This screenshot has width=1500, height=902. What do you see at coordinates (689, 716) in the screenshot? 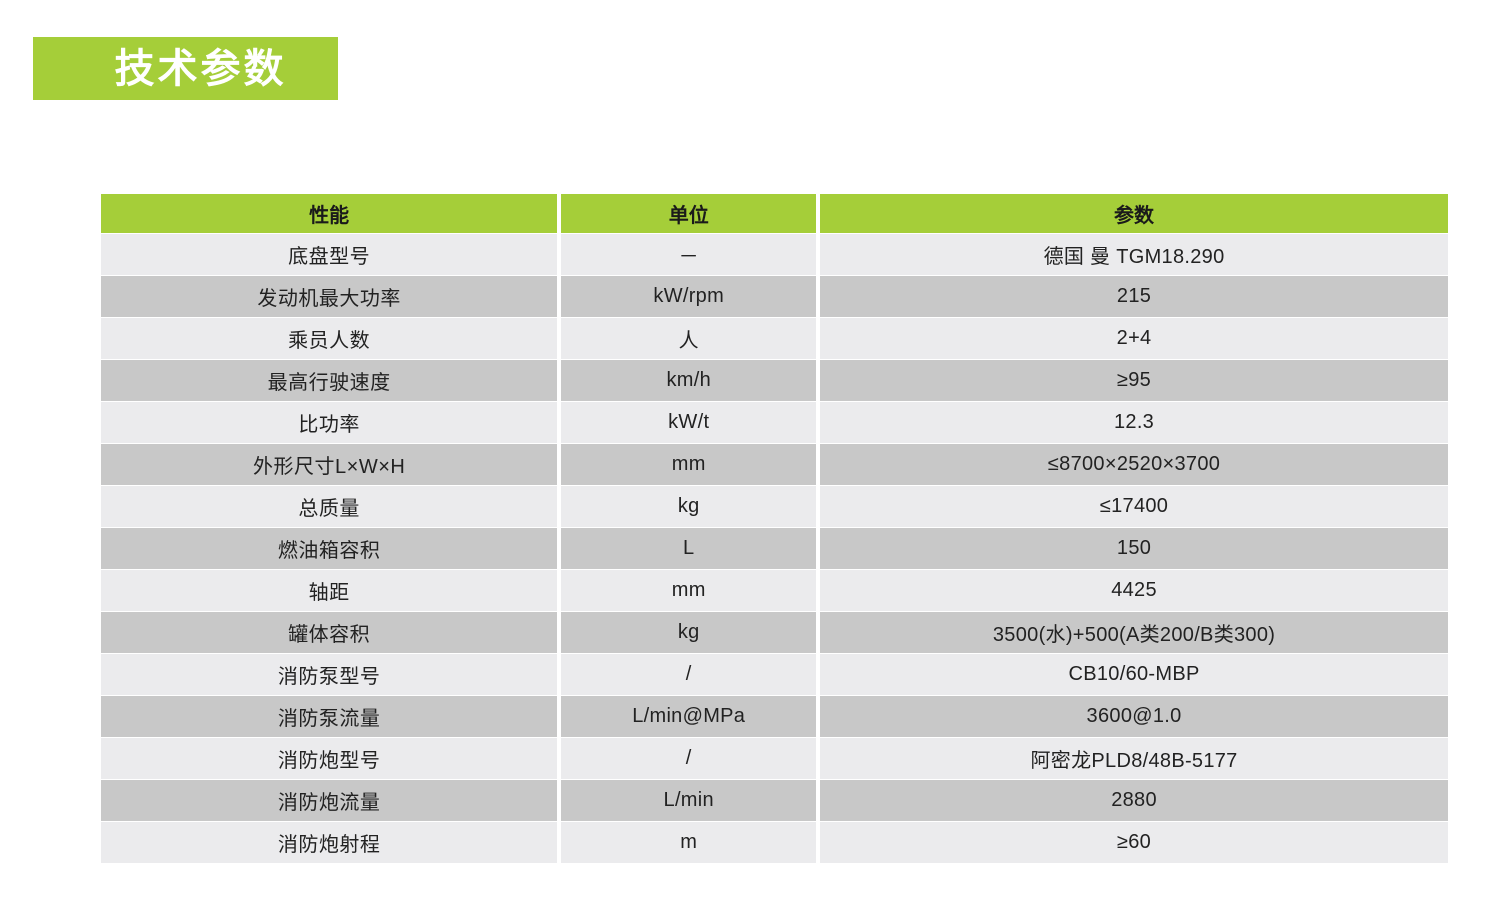
I see `cell-unit: L/min@MPa` at bounding box center [689, 716].